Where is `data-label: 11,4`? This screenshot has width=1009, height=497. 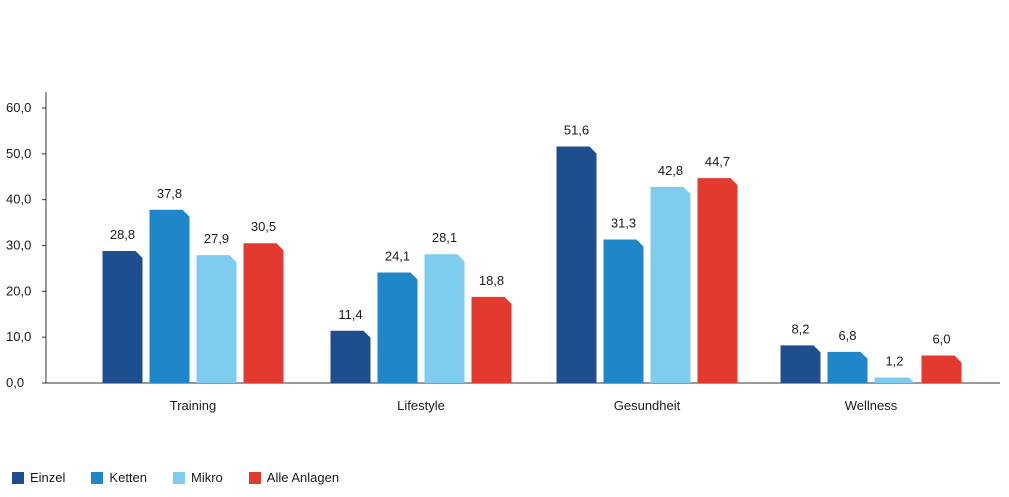 data-label: 11,4 is located at coordinates (350, 314).